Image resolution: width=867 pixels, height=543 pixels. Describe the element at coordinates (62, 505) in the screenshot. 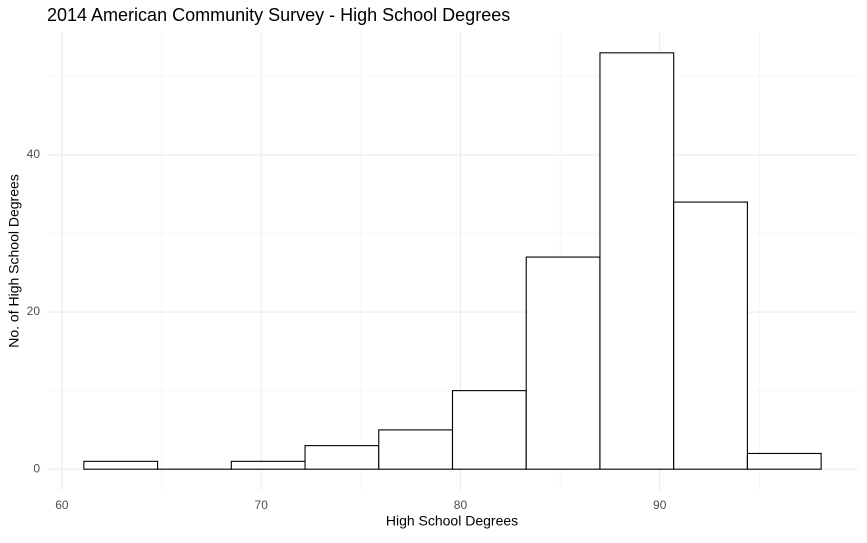

I see `x-tick-label: 60` at that location.